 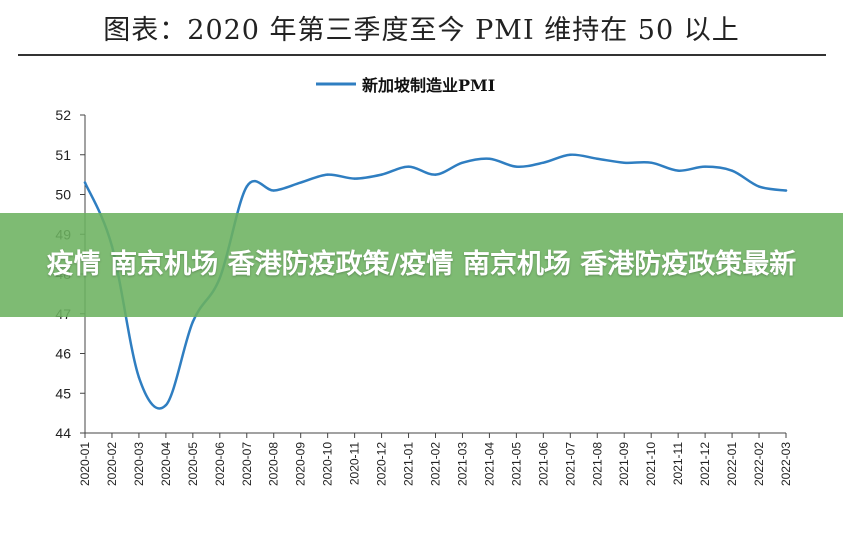 What do you see at coordinates (705, 464) in the screenshot?
I see `x-tick-label: 2021-12` at bounding box center [705, 464].